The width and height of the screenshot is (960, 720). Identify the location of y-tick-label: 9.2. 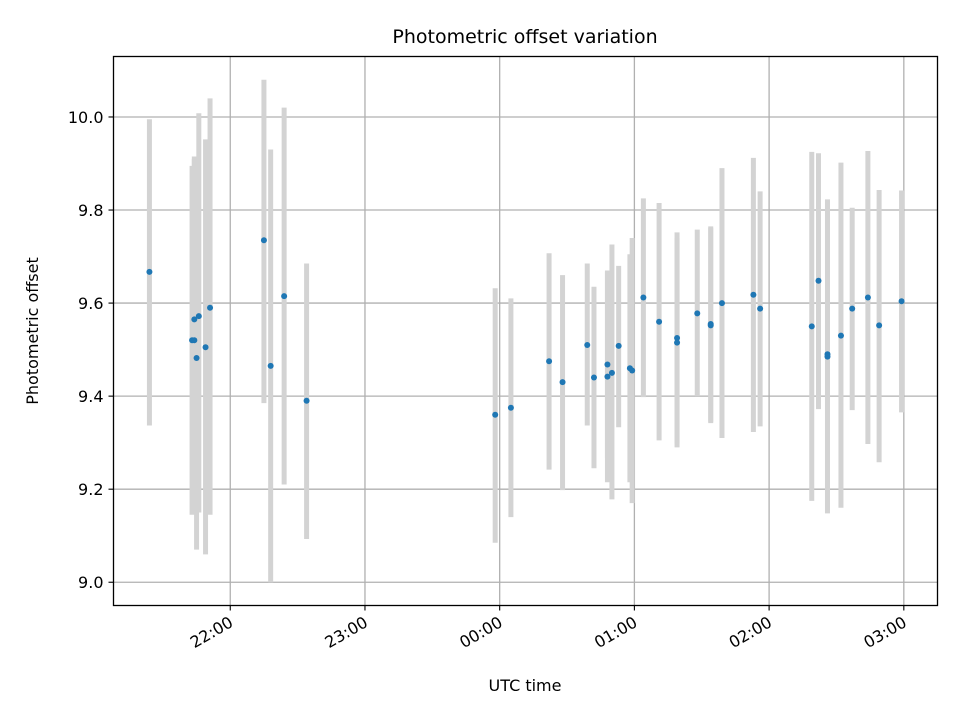
(90, 489).